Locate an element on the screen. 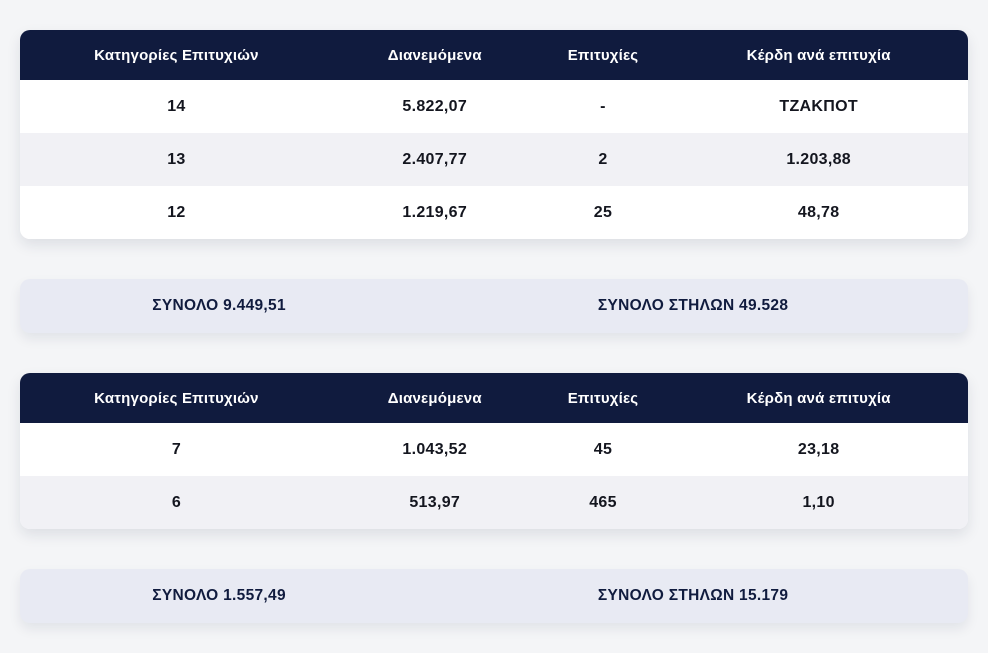  cell-prize-per-win: 23,18 is located at coordinates (818, 449).